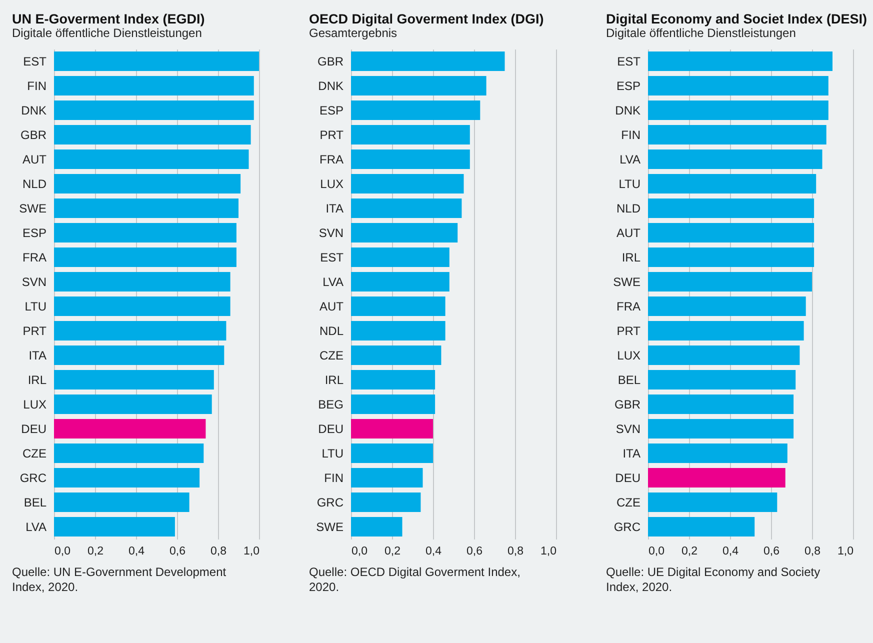  What do you see at coordinates (737, 19) in the screenshot?
I see `chart-title: Digital Economy and Societ Index (DESI)` at bounding box center [737, 19].